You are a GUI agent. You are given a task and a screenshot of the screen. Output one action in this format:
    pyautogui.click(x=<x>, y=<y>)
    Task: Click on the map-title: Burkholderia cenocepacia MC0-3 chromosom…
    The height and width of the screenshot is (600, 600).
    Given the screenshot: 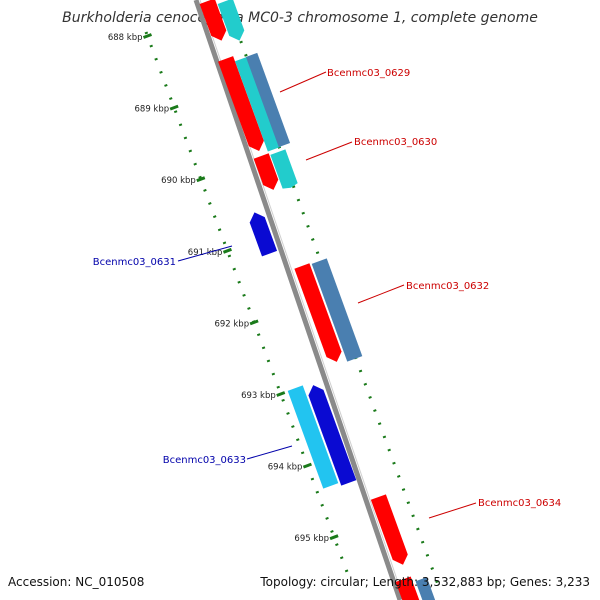 What is the action you would take?
    pyautogui.click(x=300, y=18)
    